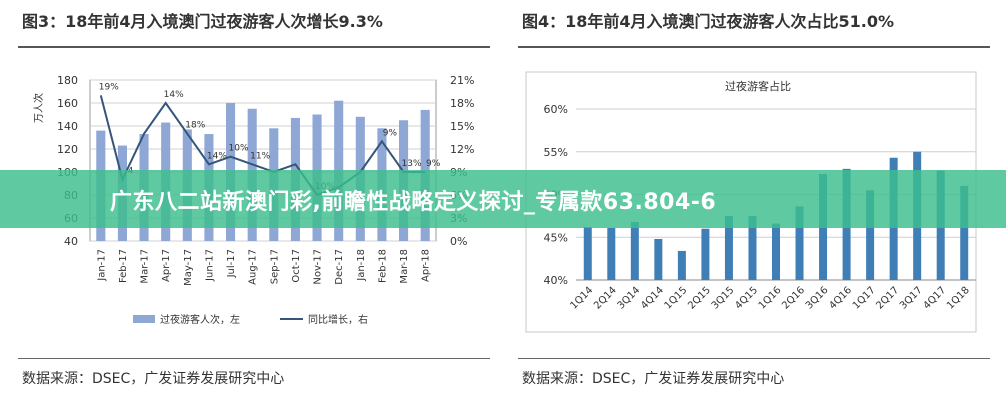  I want to click on right-x-tick-label: 1Q18, so click(958, 298).